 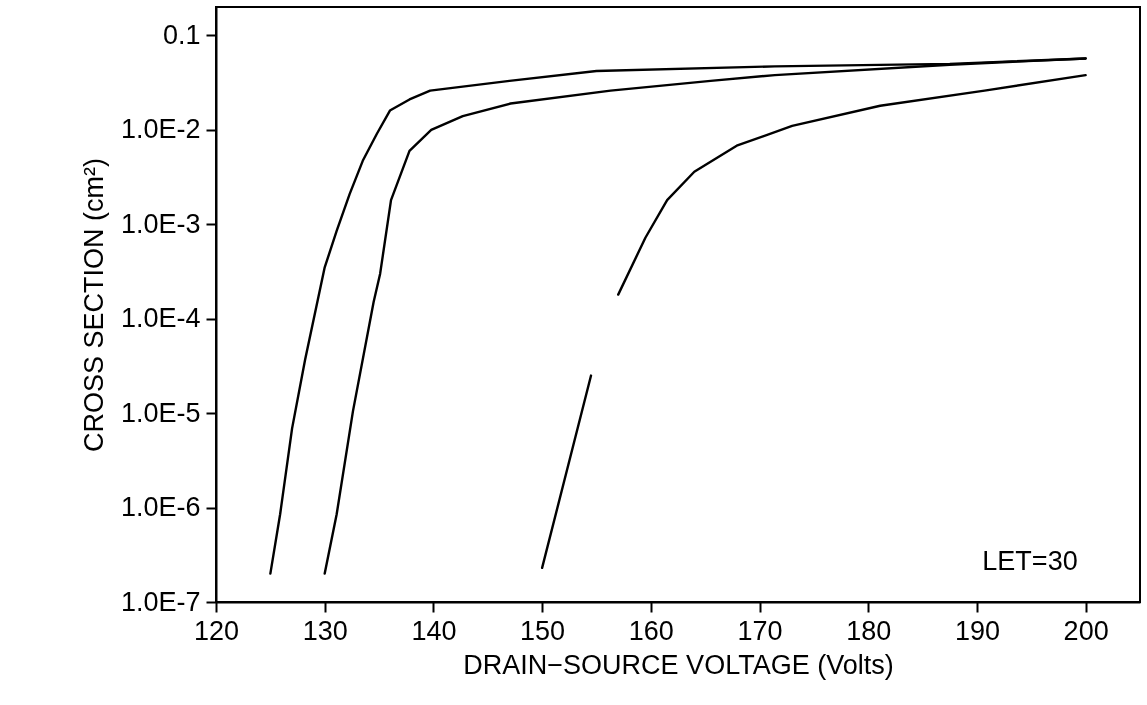 I want to click on y-axis-title: CROSS SECTION (cm²), so click(x=93, y=305).